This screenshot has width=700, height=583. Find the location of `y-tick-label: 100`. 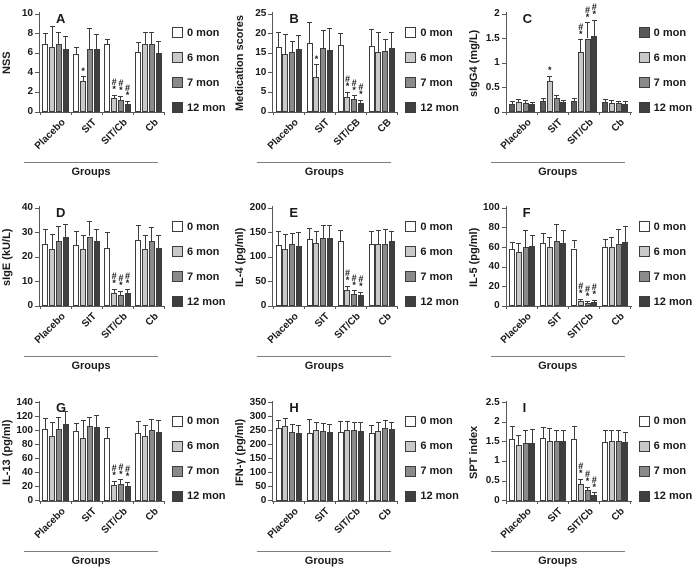

y-tick-label: 100 is located at coordinates (258, 257).